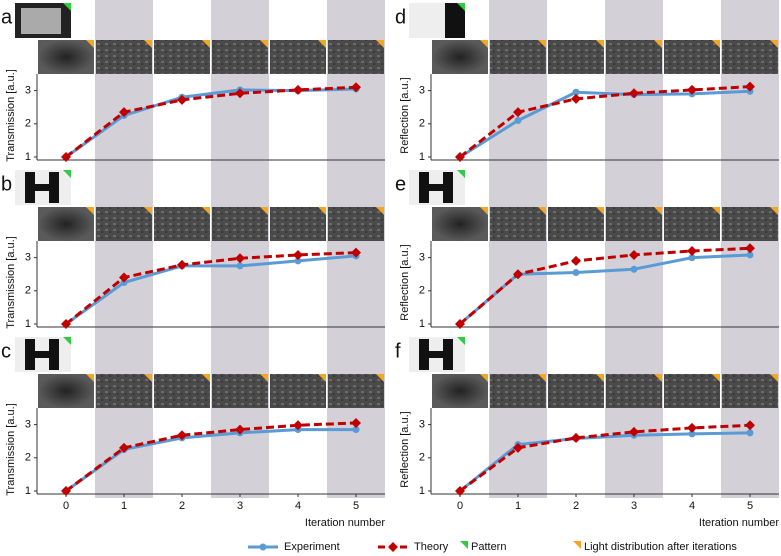 This screenshot has width=781, height=556. What do you see at coordinates (312, 547) in the screenshot?
I see `legend-label: Experiment` at bounding box center [312, 547].